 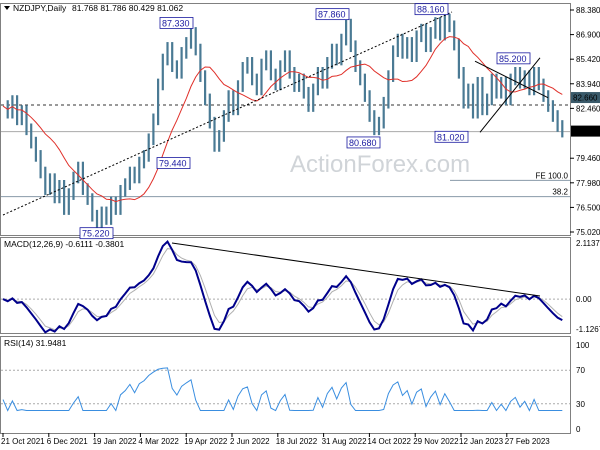 What do you see at coordinates (578, 429) in the screenshot?
I see `rsi-tick-label: 0` at bounding box center [578, 429].